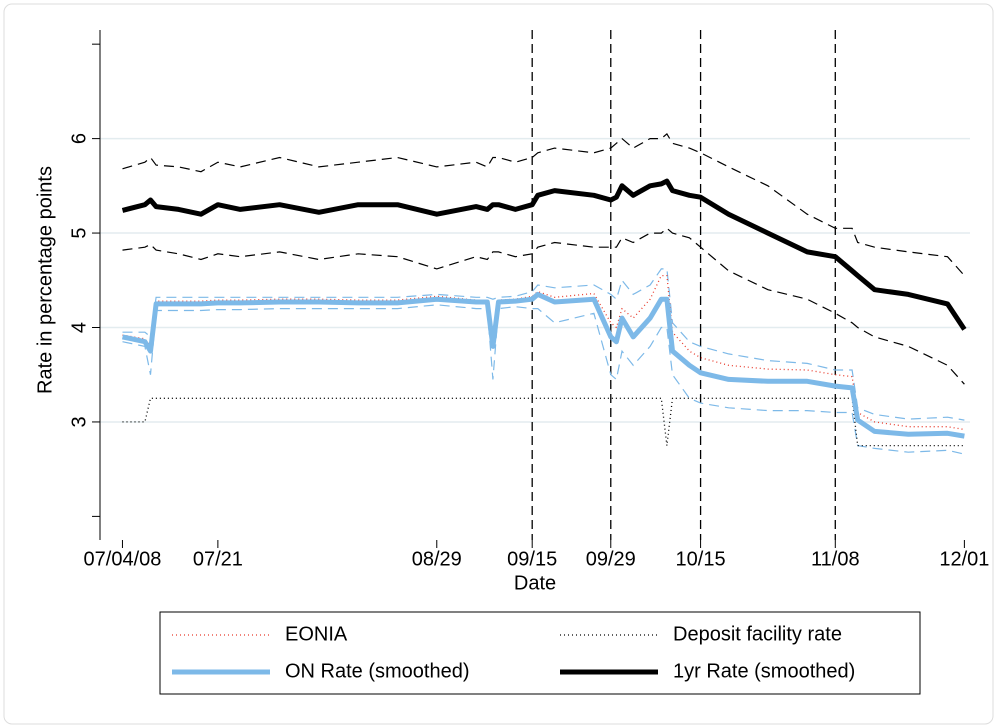 The width and height of the screenshot is (997, 728). What do you see at coordinates (764, 671) in the screenshot?
I see `legend-label: 1yr Rate (smoothed)` at bounding box center [764, 671].